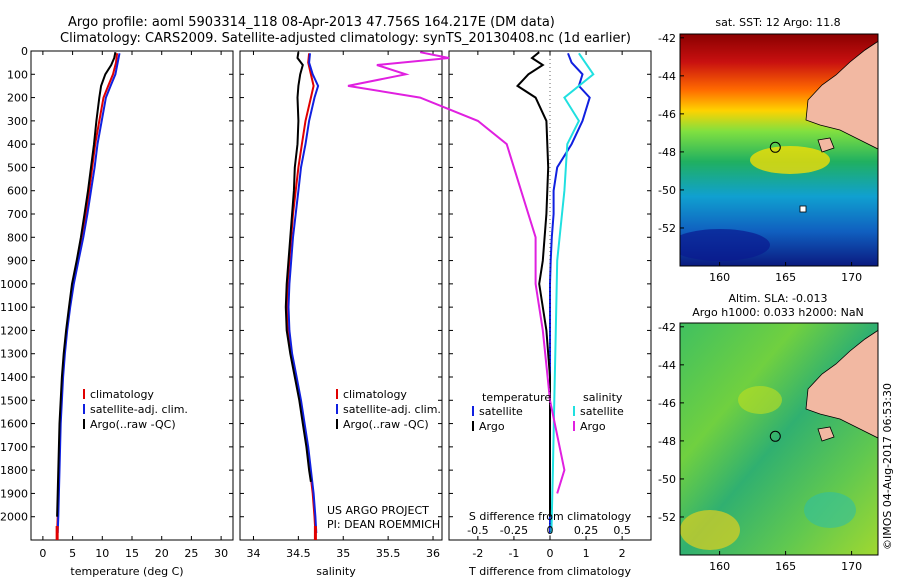 The image size is (900, 580). I want to click on y-tick-label: 100, so click(17, 74).